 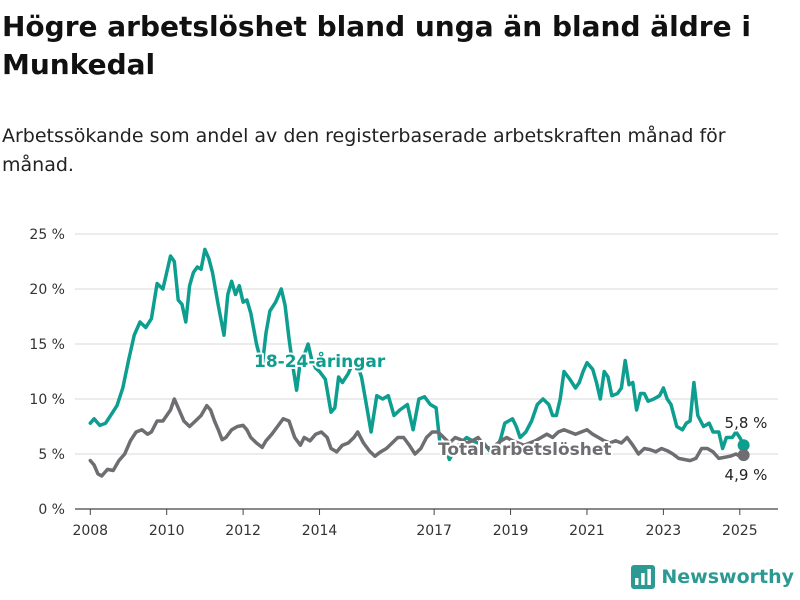 I want to click on brand-name: Newsworthy, so click(x=727, y=577).